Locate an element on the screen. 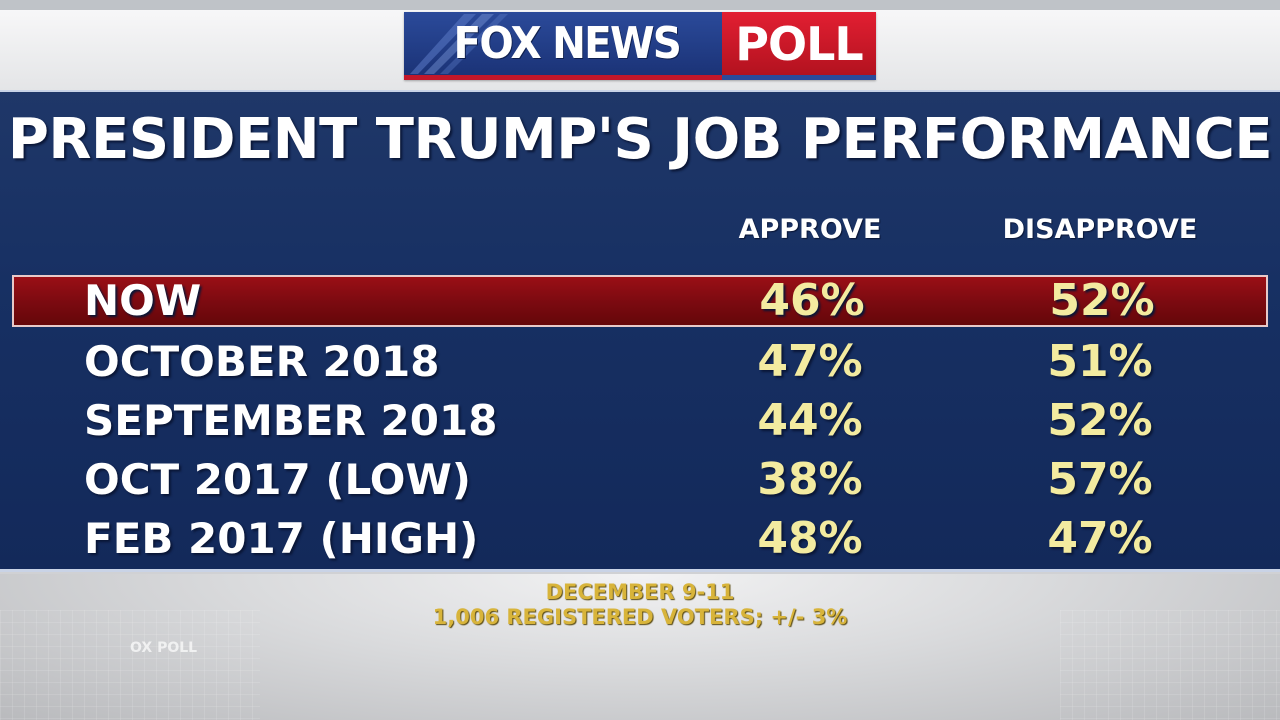 This screenshot has width=1280, height=720. approve-value: 38% is located at coordinates (810, 479).